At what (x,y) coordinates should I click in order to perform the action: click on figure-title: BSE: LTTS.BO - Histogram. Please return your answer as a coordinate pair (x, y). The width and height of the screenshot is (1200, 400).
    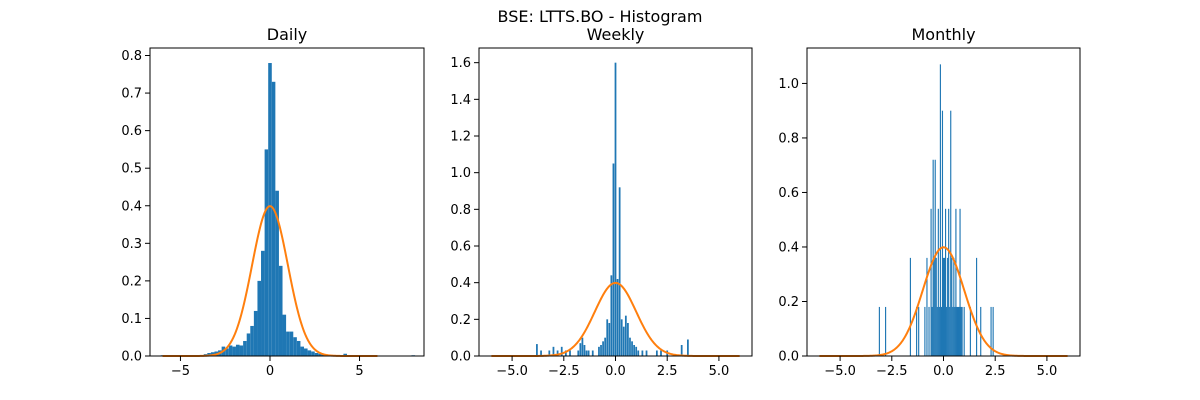
    Looking at the image, I should click on (600, 16).